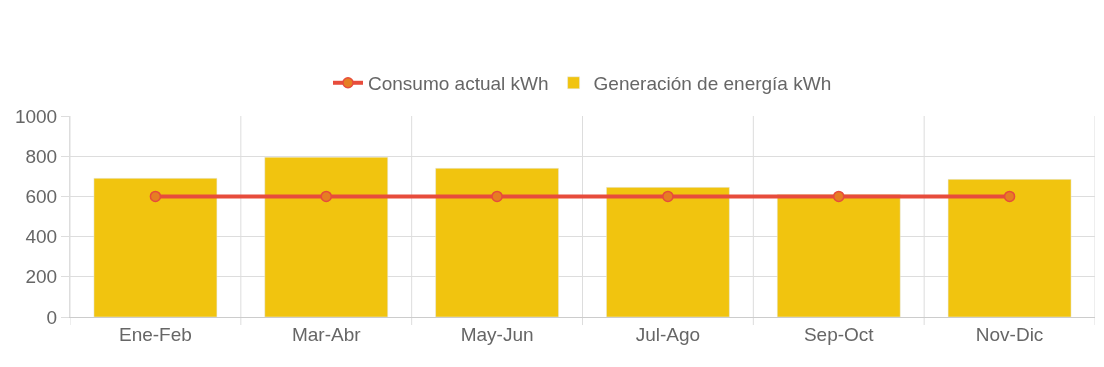 This screenshot has height=367, width=1104. I want to click on x-tick-label: May-Jun, so click(497, 334).